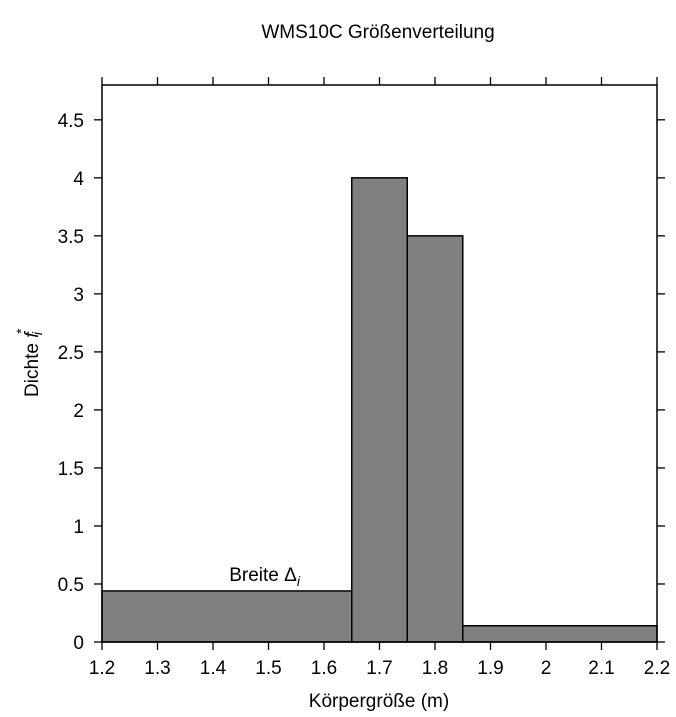 The height and width of the screenshot is (717, 676). I want to click on y-tick-label: 1, so click(78, 527).